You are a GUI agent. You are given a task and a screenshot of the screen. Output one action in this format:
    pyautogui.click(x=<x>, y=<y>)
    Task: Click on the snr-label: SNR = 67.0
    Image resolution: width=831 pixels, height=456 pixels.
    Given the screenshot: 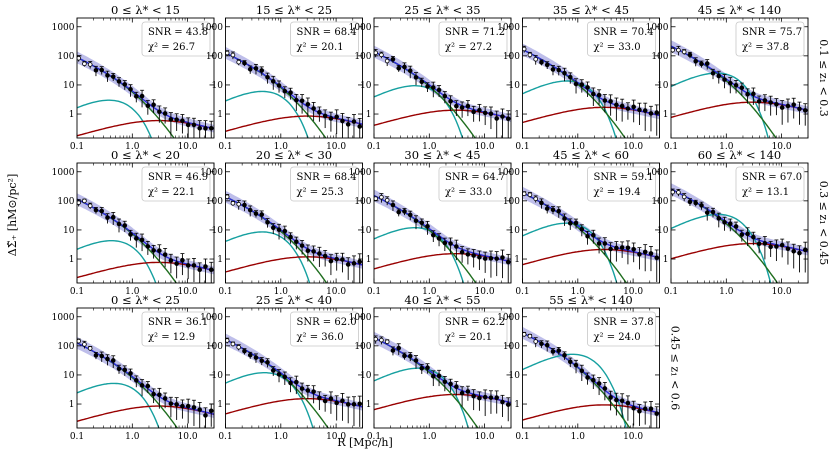 What is the action you would take?
    pyautogui.click(x=772, y=177)
    